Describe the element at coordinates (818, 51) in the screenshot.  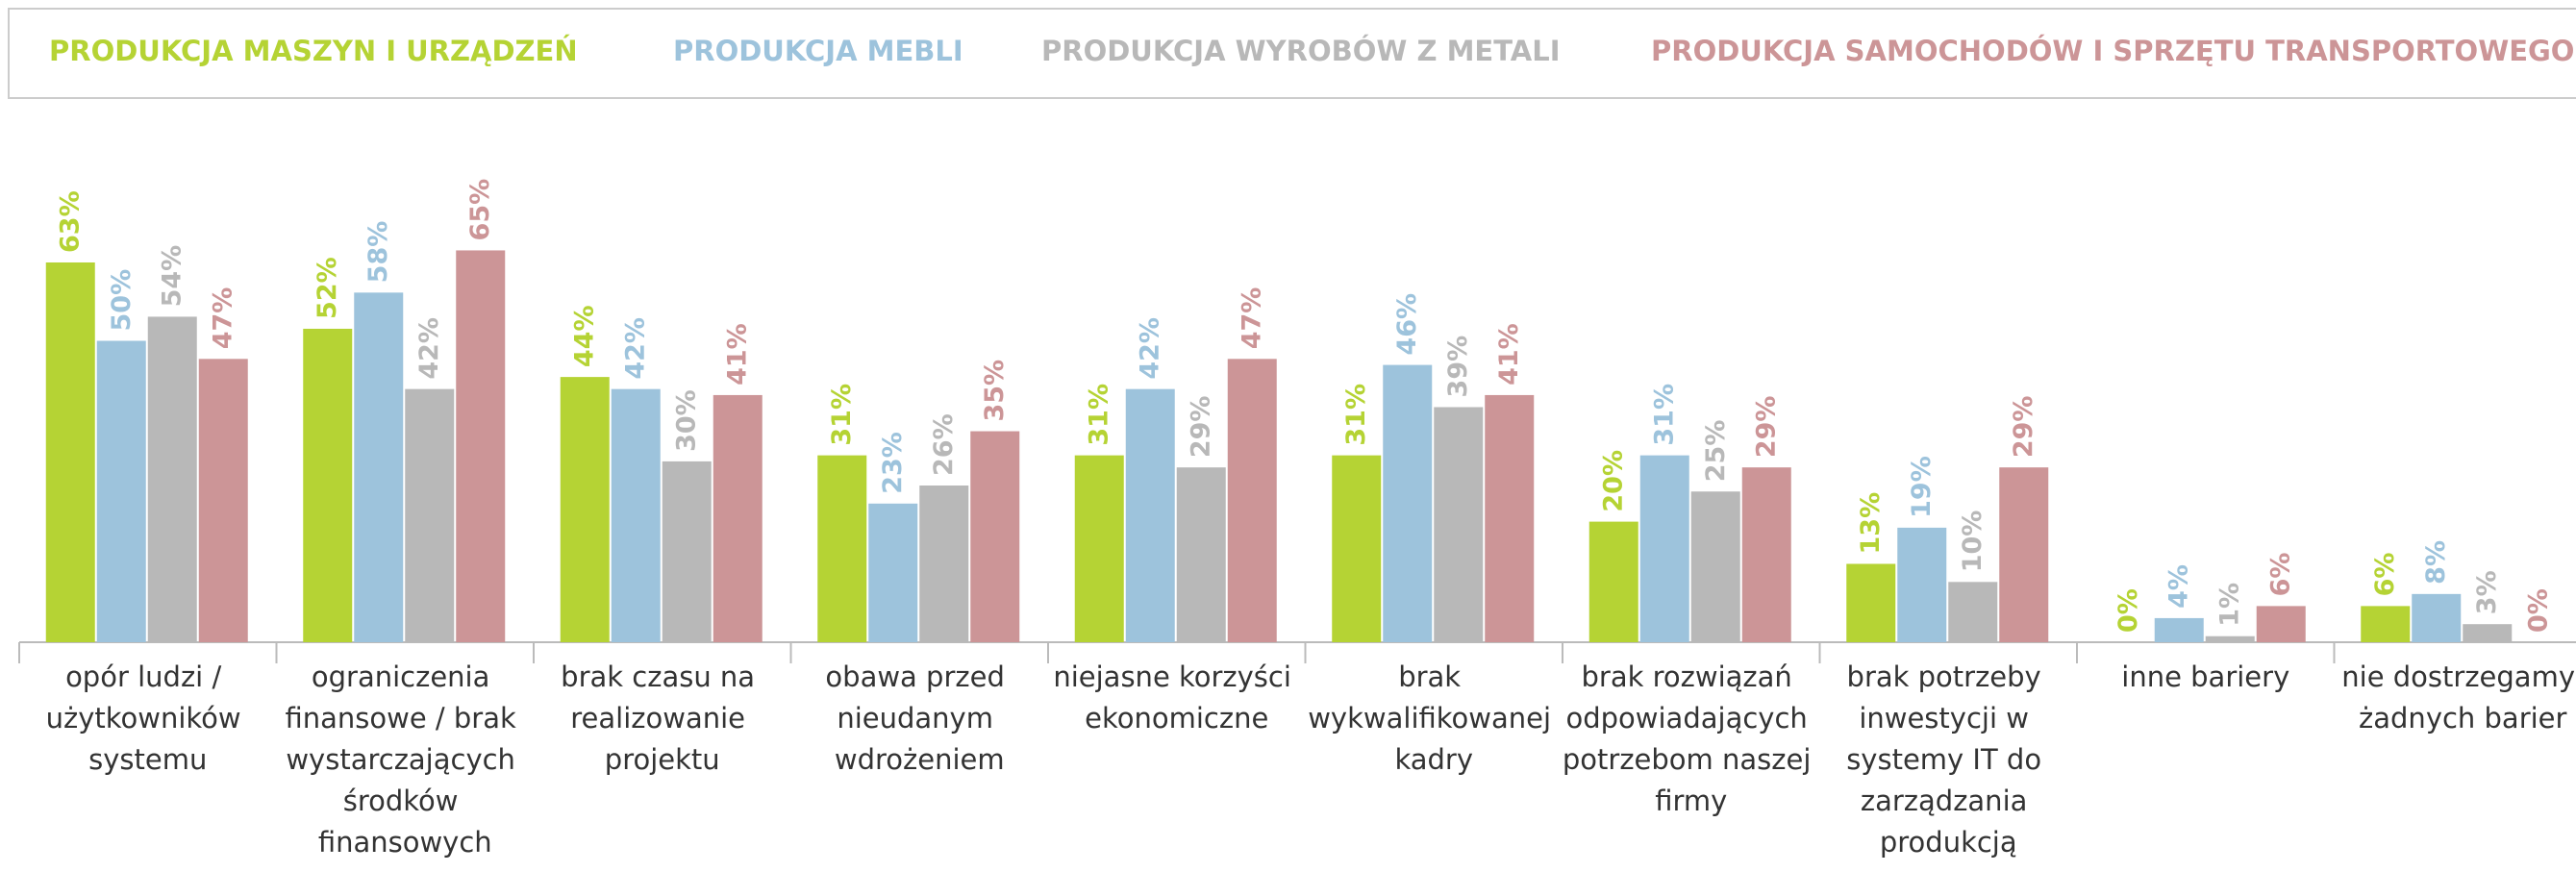
I see `legend-item: PRODUKCJA MEBLI` at that location.